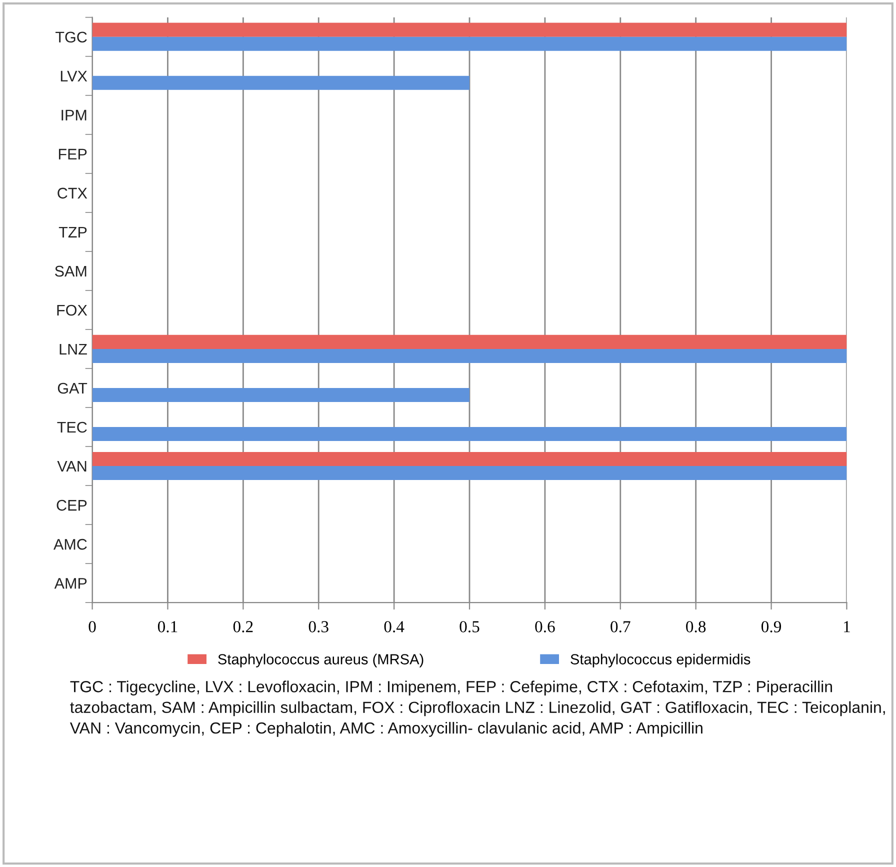 The height and width of the screenshot is (867, 896). Describe the element at coordinates (73, 388) in the screenshot. I see `y-tick-label: GAT` at that location.